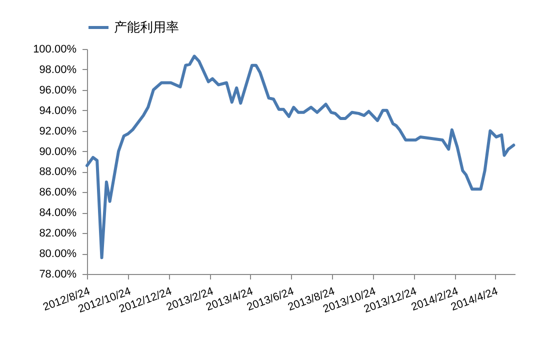 Image resolution: width=552 pixels, height=343 pixels. What do you see at coordinates (58, 70) in the screenshot?
I see `y-tick-label: 98.00%` at bounding box center [58, 70].